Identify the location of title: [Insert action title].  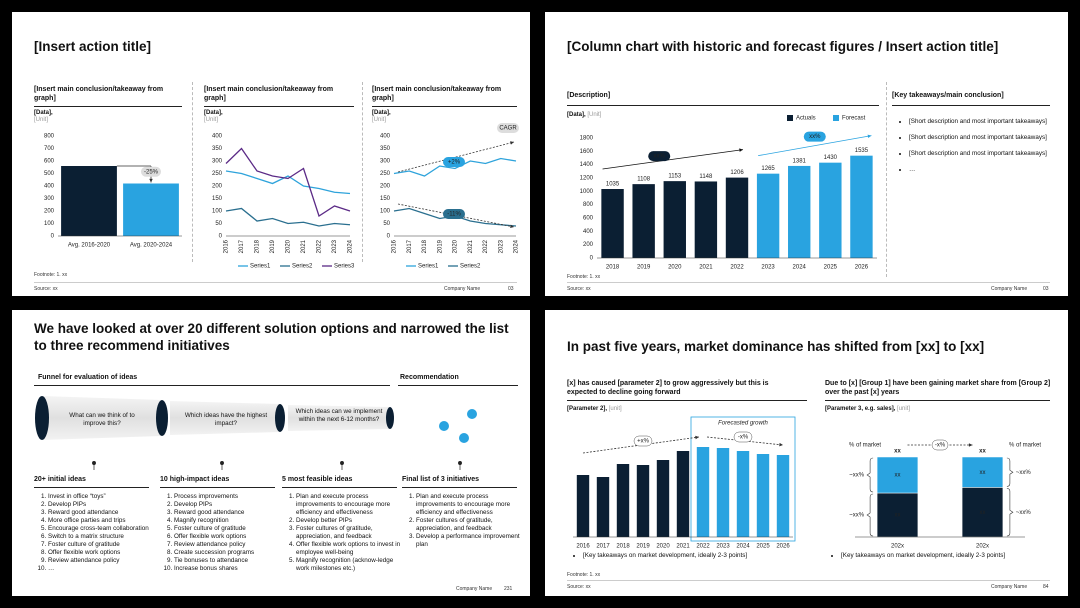
(93, 46).